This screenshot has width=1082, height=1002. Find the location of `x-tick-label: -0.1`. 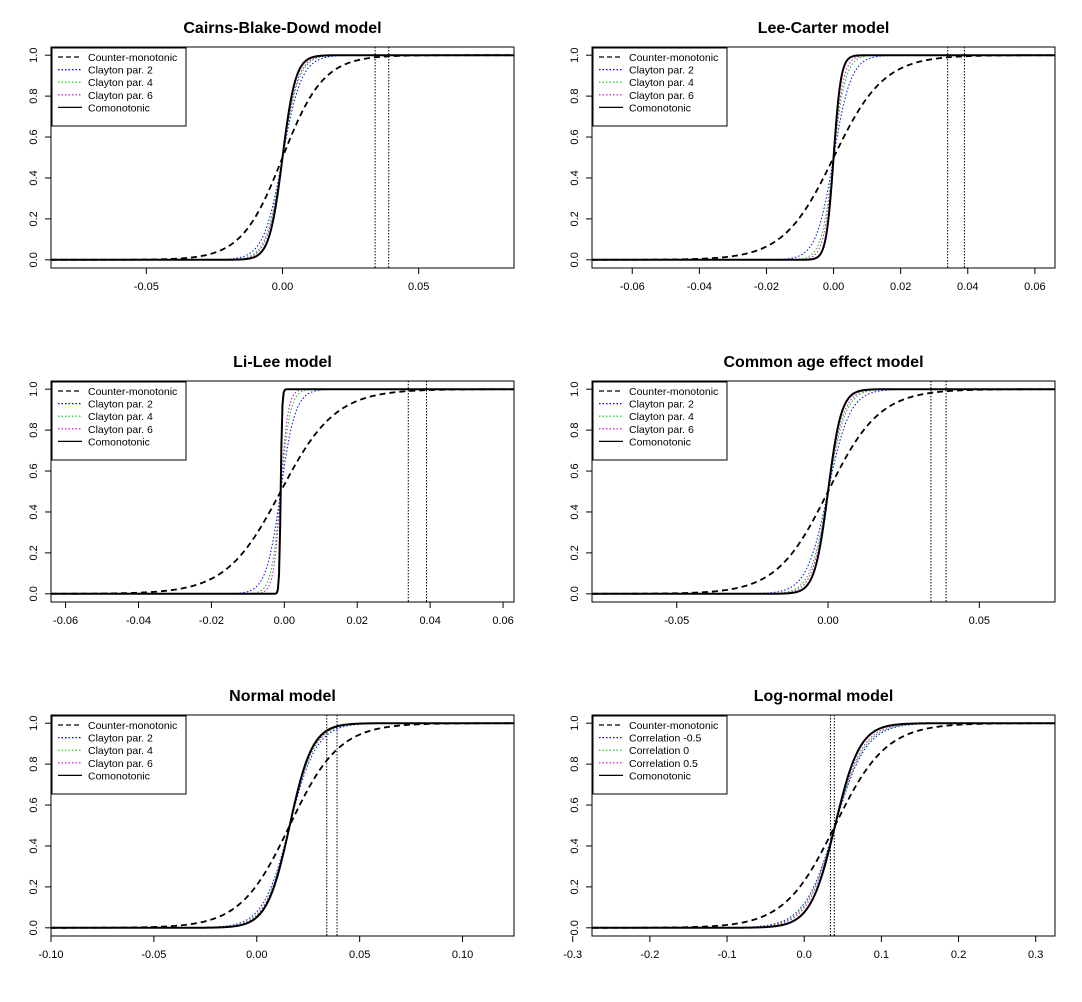

x-tick-label: -0.1 is located at coordinates (727, 955).